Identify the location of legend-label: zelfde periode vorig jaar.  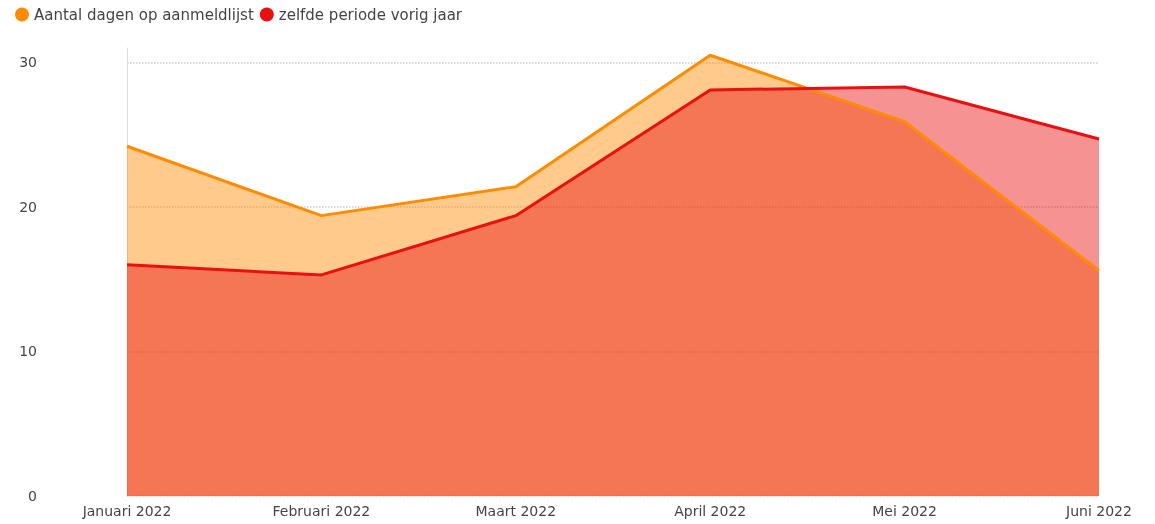
(370, 14).